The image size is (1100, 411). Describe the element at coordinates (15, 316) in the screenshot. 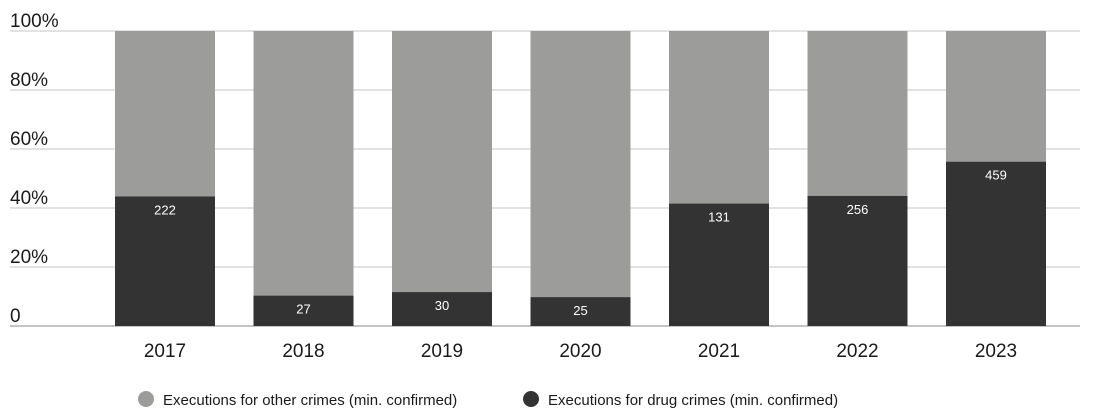

I see `y-tick-label: 0` at that location.